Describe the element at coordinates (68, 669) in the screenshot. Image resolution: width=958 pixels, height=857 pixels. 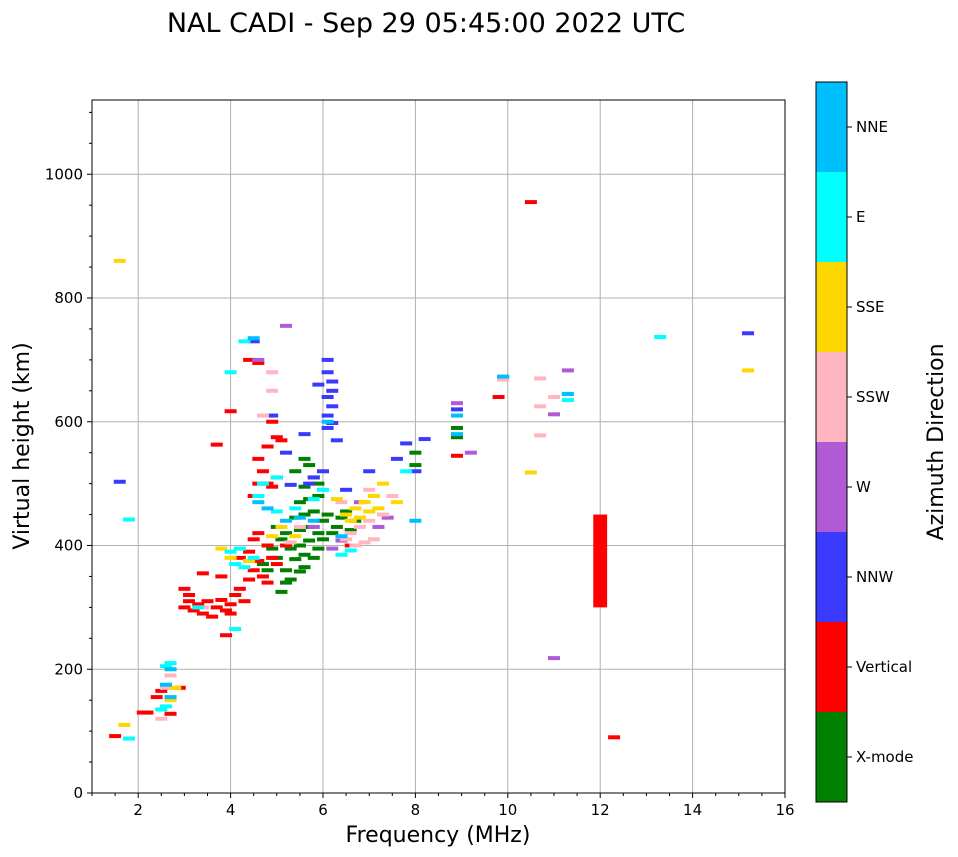
I see `y-tick-label: 200` at that location.